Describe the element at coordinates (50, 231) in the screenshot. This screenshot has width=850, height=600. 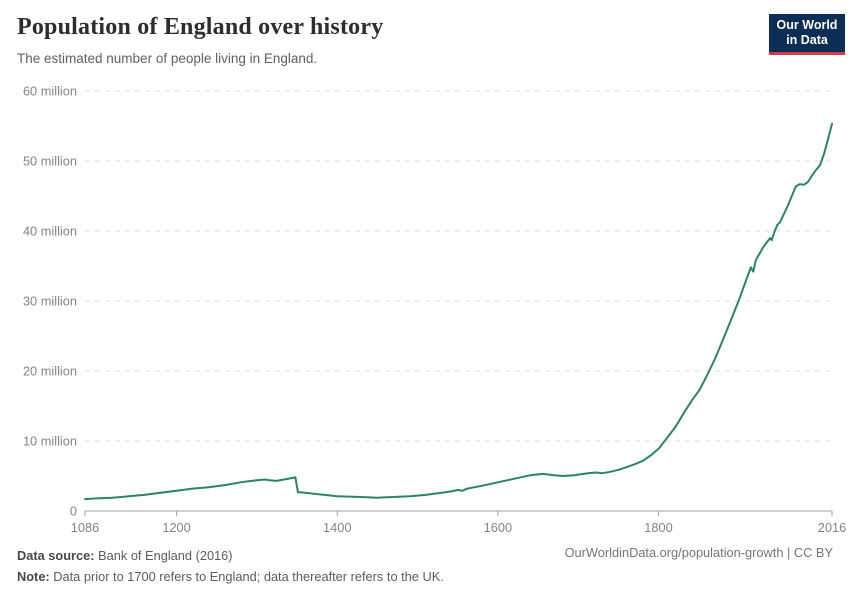
I see `y-axis-tick-label: 40 million` at that location.